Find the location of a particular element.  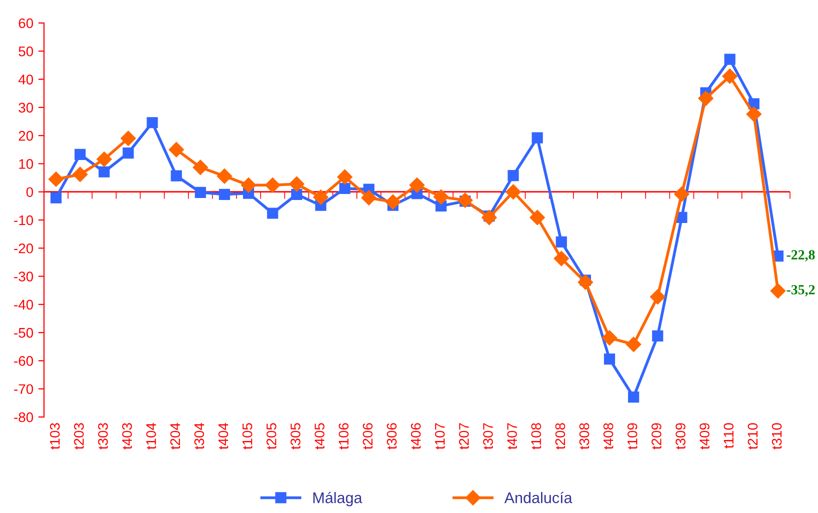

legend-label: Andalucía is located at coordinates (538, 498).